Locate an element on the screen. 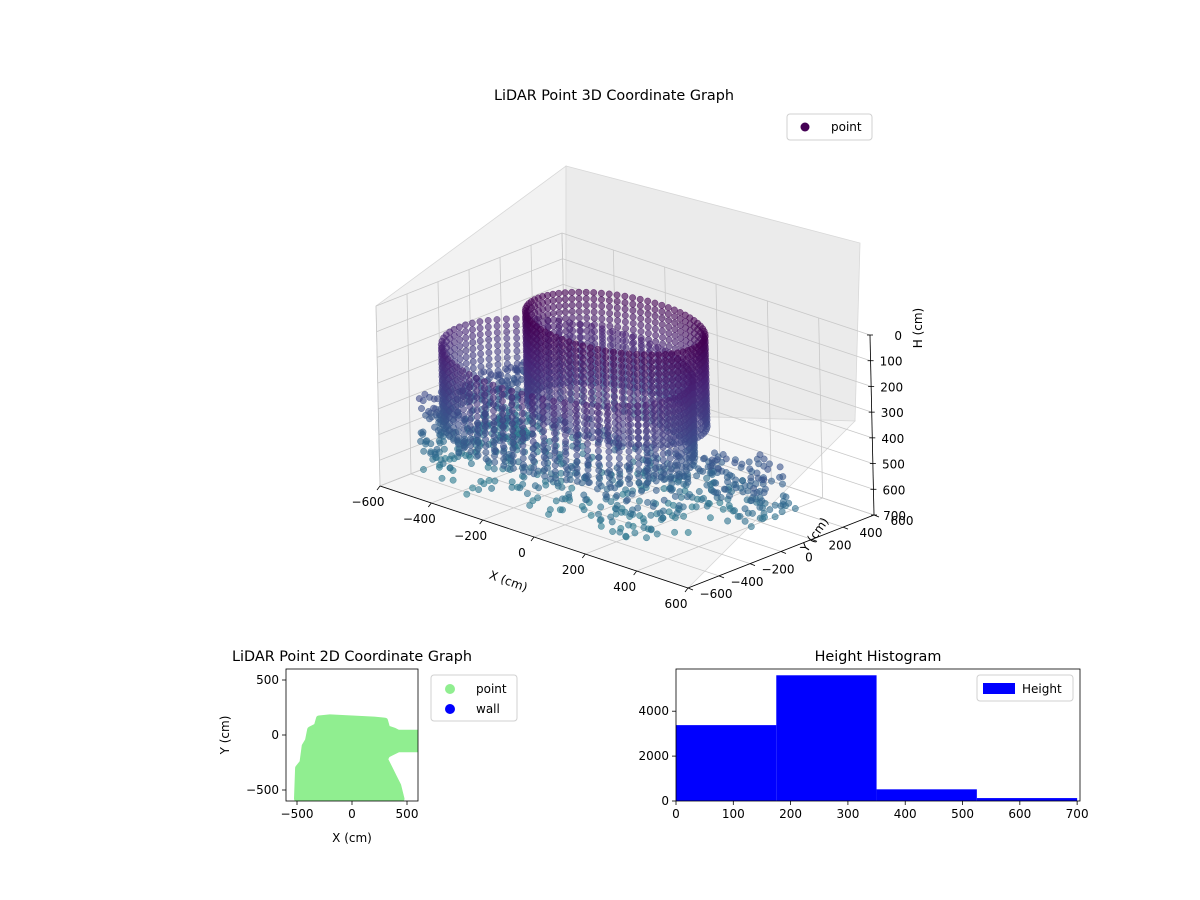  grid-line is located at coordinates (821, 408).